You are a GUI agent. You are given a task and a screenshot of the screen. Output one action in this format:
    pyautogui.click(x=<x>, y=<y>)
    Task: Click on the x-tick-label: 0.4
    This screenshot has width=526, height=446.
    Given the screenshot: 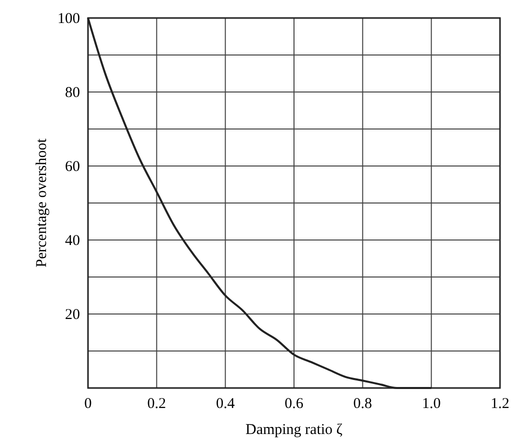 What is the action you would take?
    pyautogui.click(x=226, y=404)
    